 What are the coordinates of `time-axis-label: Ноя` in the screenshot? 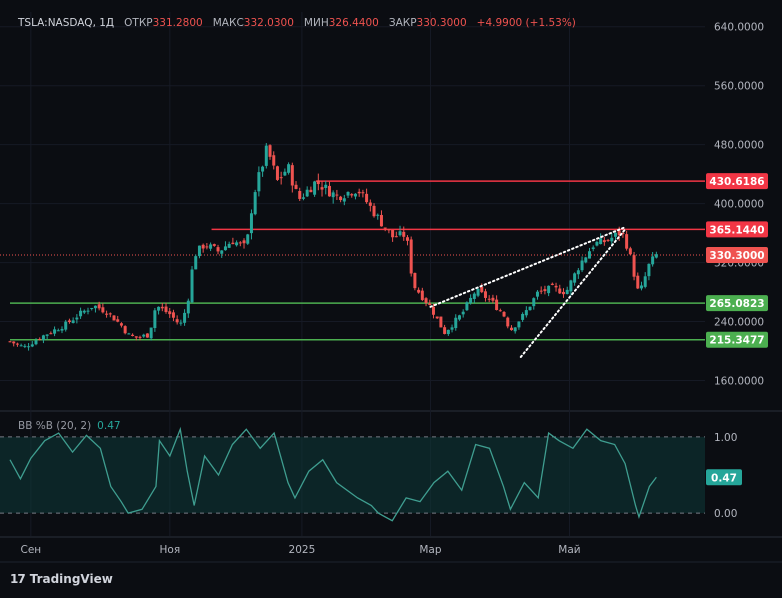 It's located at (170, 550).